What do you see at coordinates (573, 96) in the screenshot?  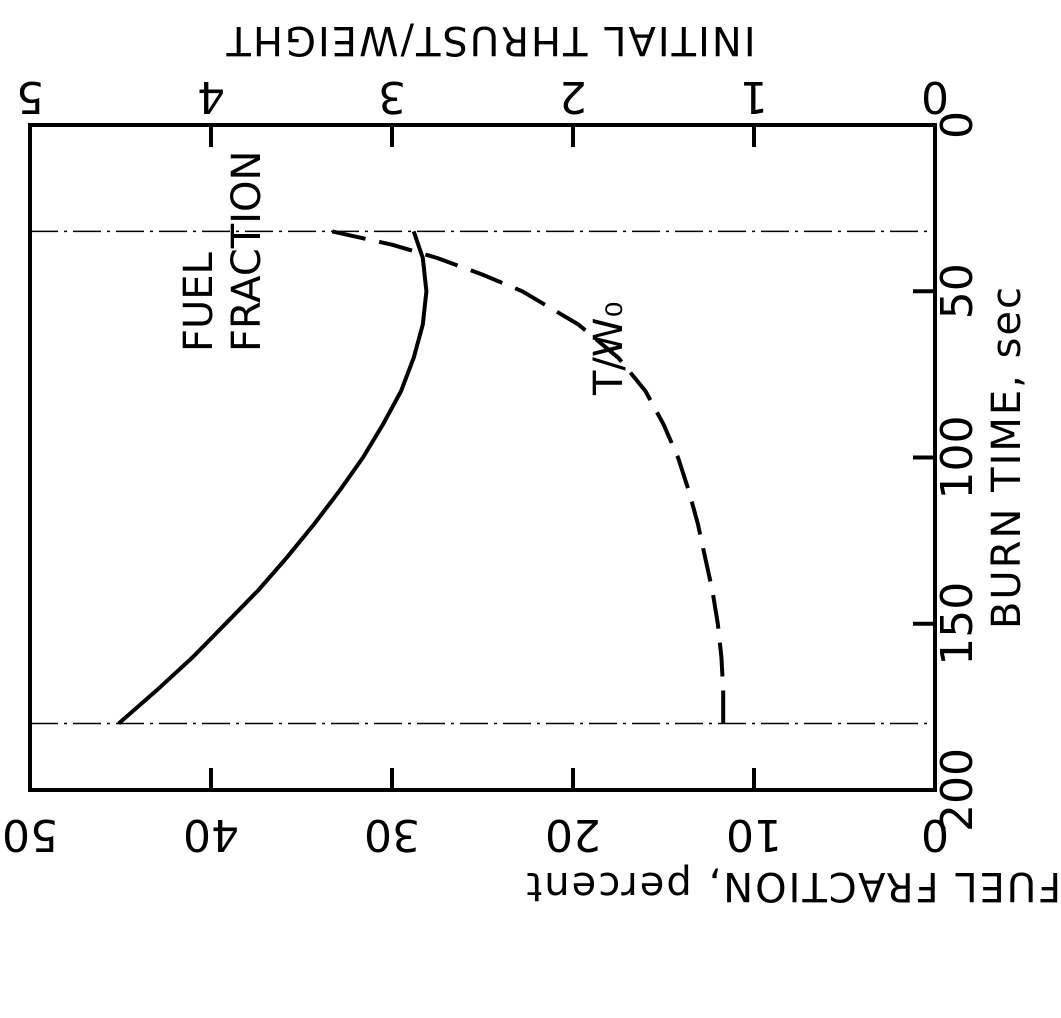 I see `y2-tick-label-2: 2` at bounding box center [573, 96].